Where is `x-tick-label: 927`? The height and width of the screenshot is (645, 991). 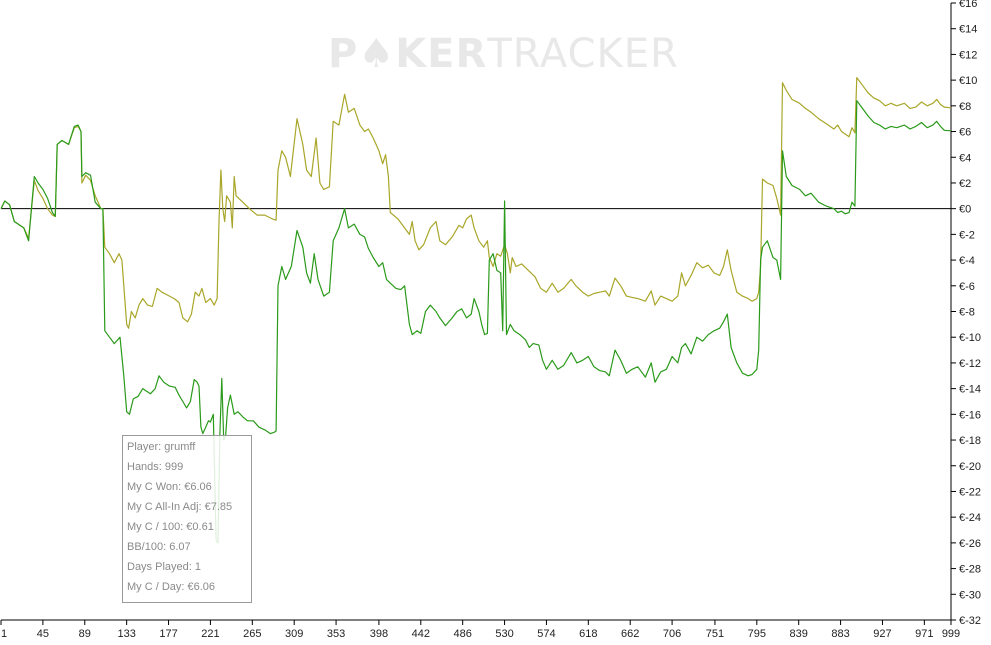 x-tick-label: 927 is located at coordinates (882, 634).